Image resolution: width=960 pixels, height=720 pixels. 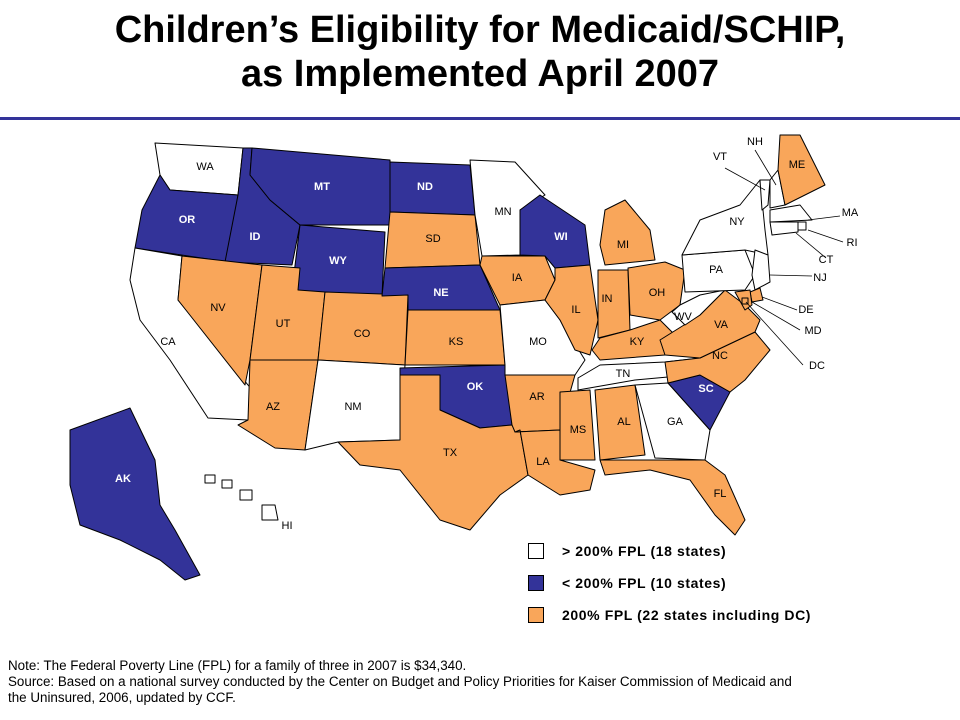 What do you see at coordinates (852, 243) in the screenshot?
I see `state-label-ri: RI` at bounding box center [852, 243].